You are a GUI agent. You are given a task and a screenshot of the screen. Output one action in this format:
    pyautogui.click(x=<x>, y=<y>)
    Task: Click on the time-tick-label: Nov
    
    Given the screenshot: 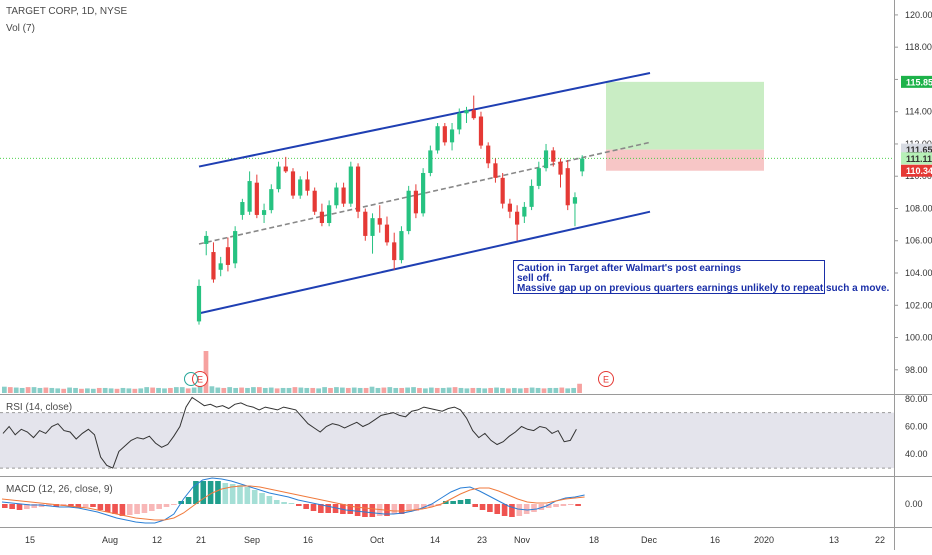 What is the action you would take?
    pyautogui.click(x=522, y=540)
    